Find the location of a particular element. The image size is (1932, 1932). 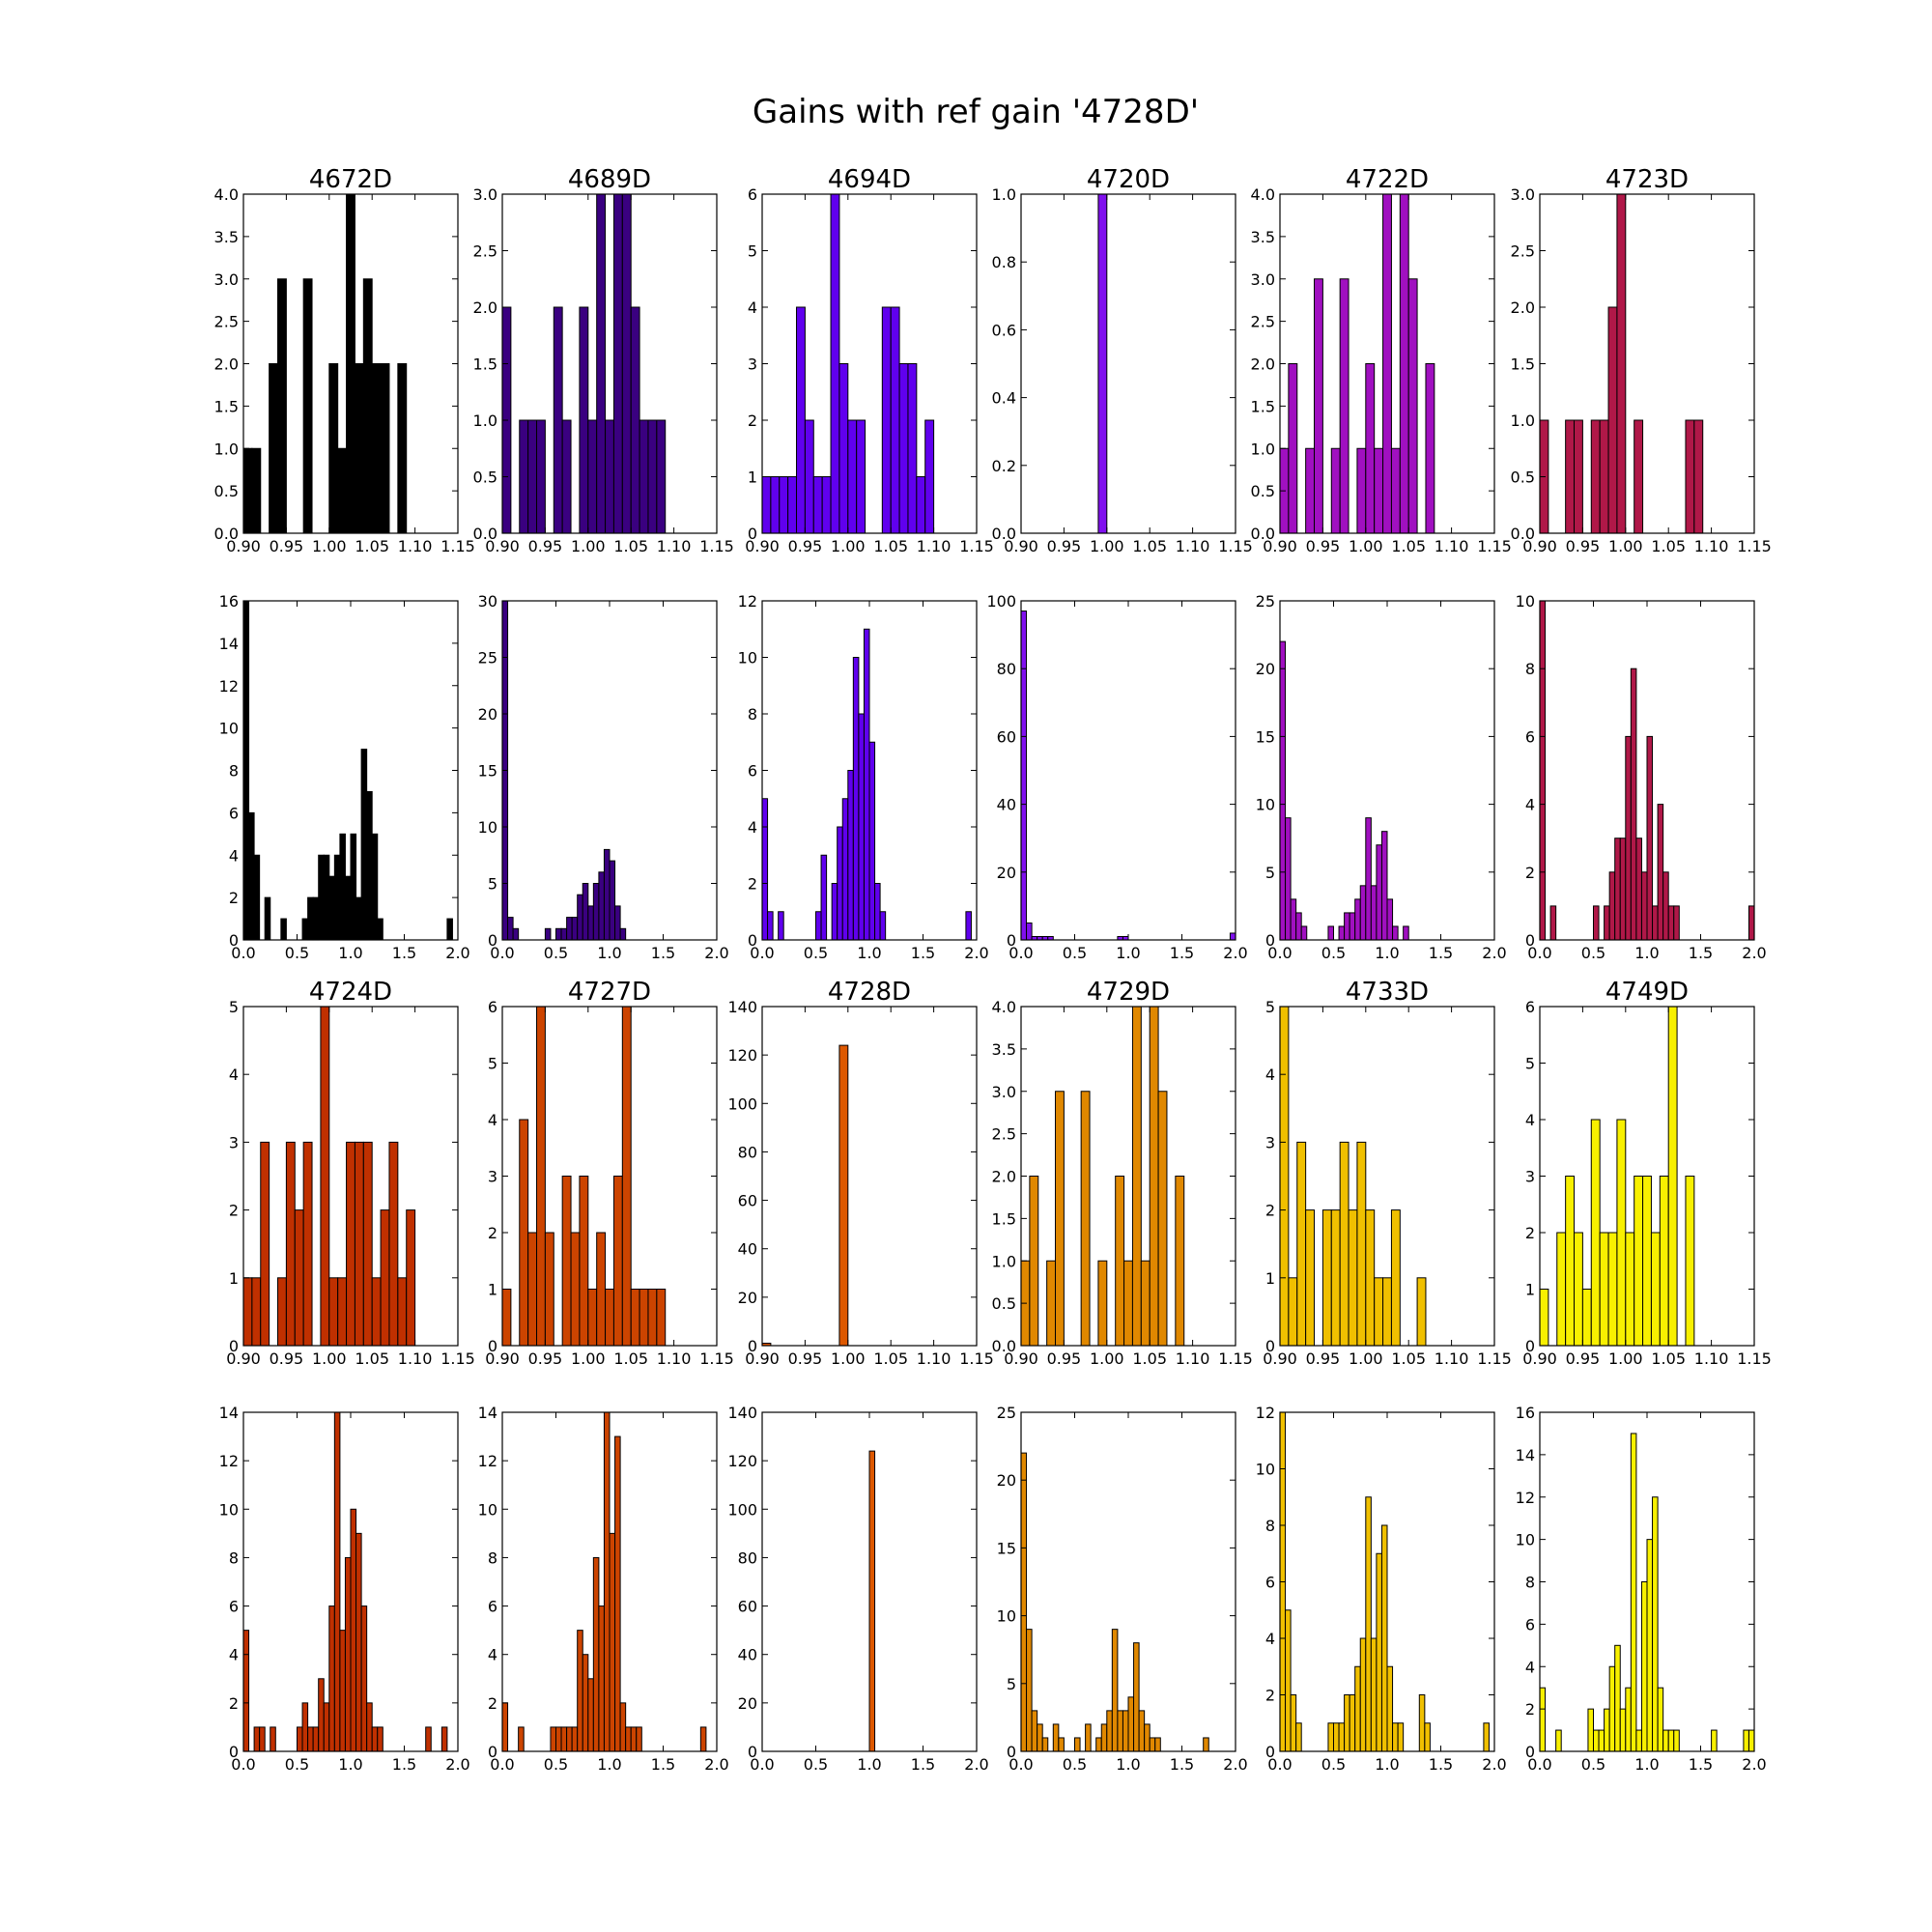

y-tick-label: 140 is located at coordinates (742, 1007).